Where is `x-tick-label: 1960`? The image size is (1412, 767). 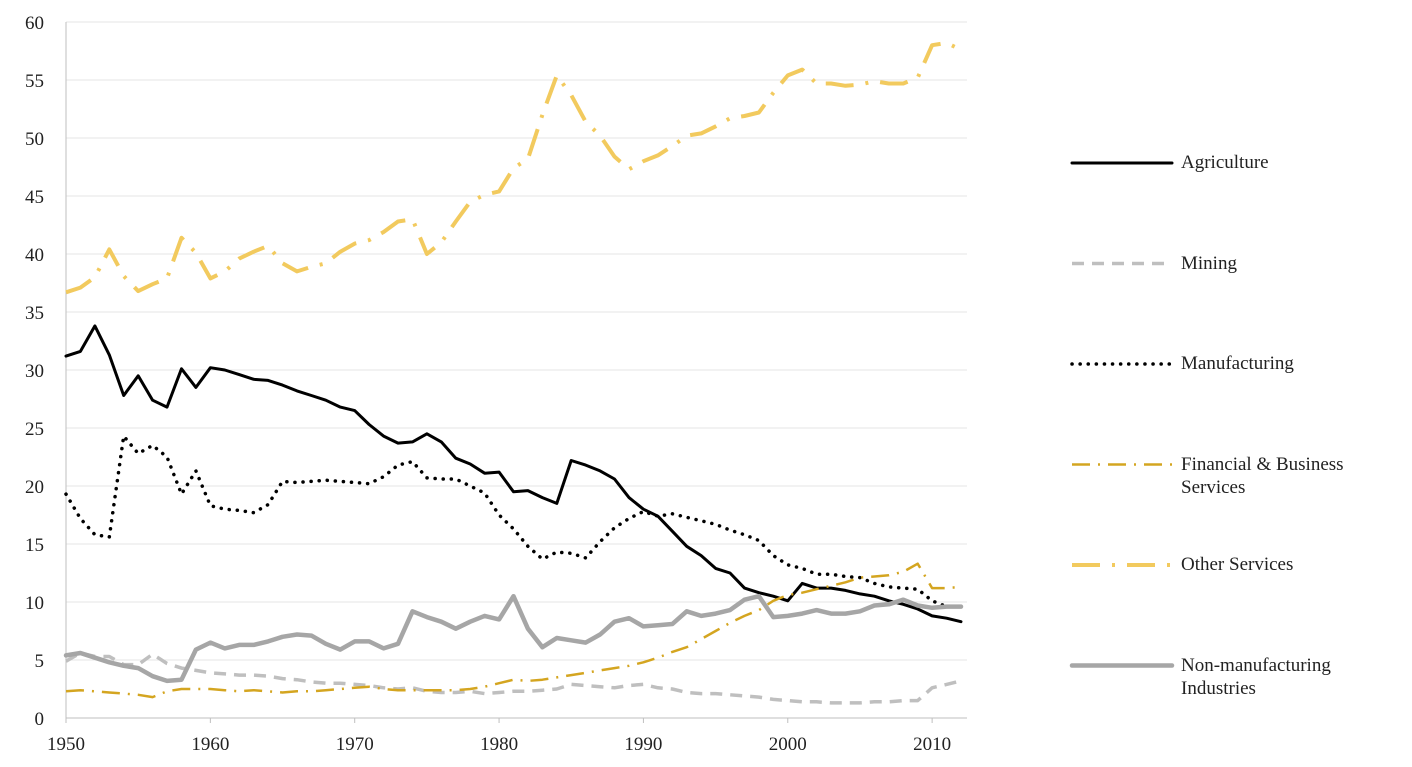
x-tick-label: 1960 is located at coordinates (210, 744).